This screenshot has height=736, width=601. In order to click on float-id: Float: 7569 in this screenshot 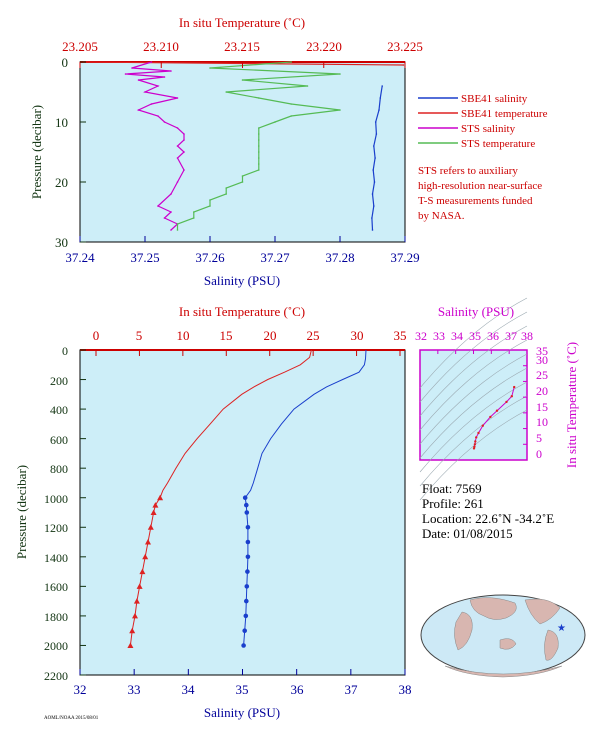, I will do `click(452, 488)`.